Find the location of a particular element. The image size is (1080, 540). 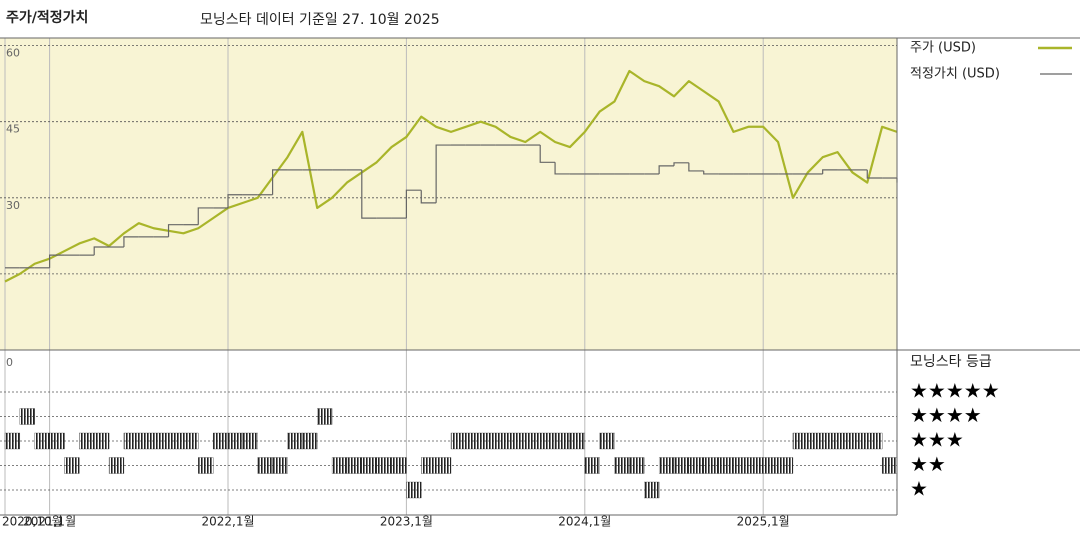

y-tick-label: 60 is located at coordinates (13, 53).